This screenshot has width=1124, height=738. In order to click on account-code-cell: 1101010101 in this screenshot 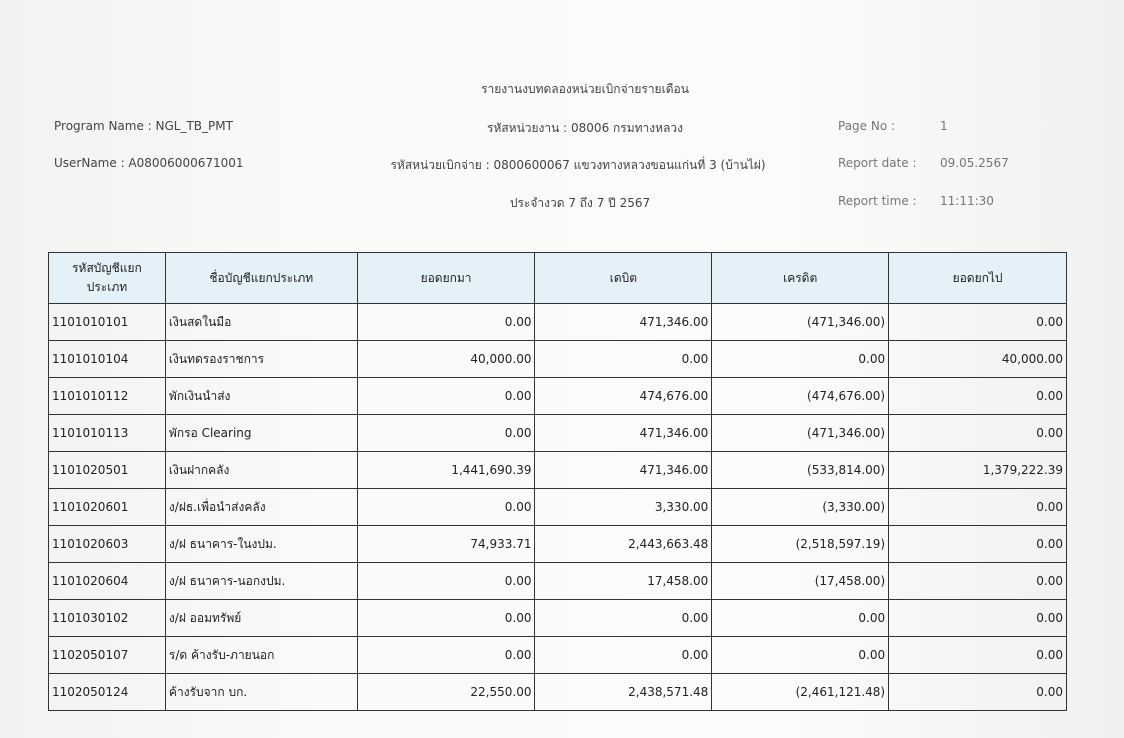, I will do `click(107, 322)`.